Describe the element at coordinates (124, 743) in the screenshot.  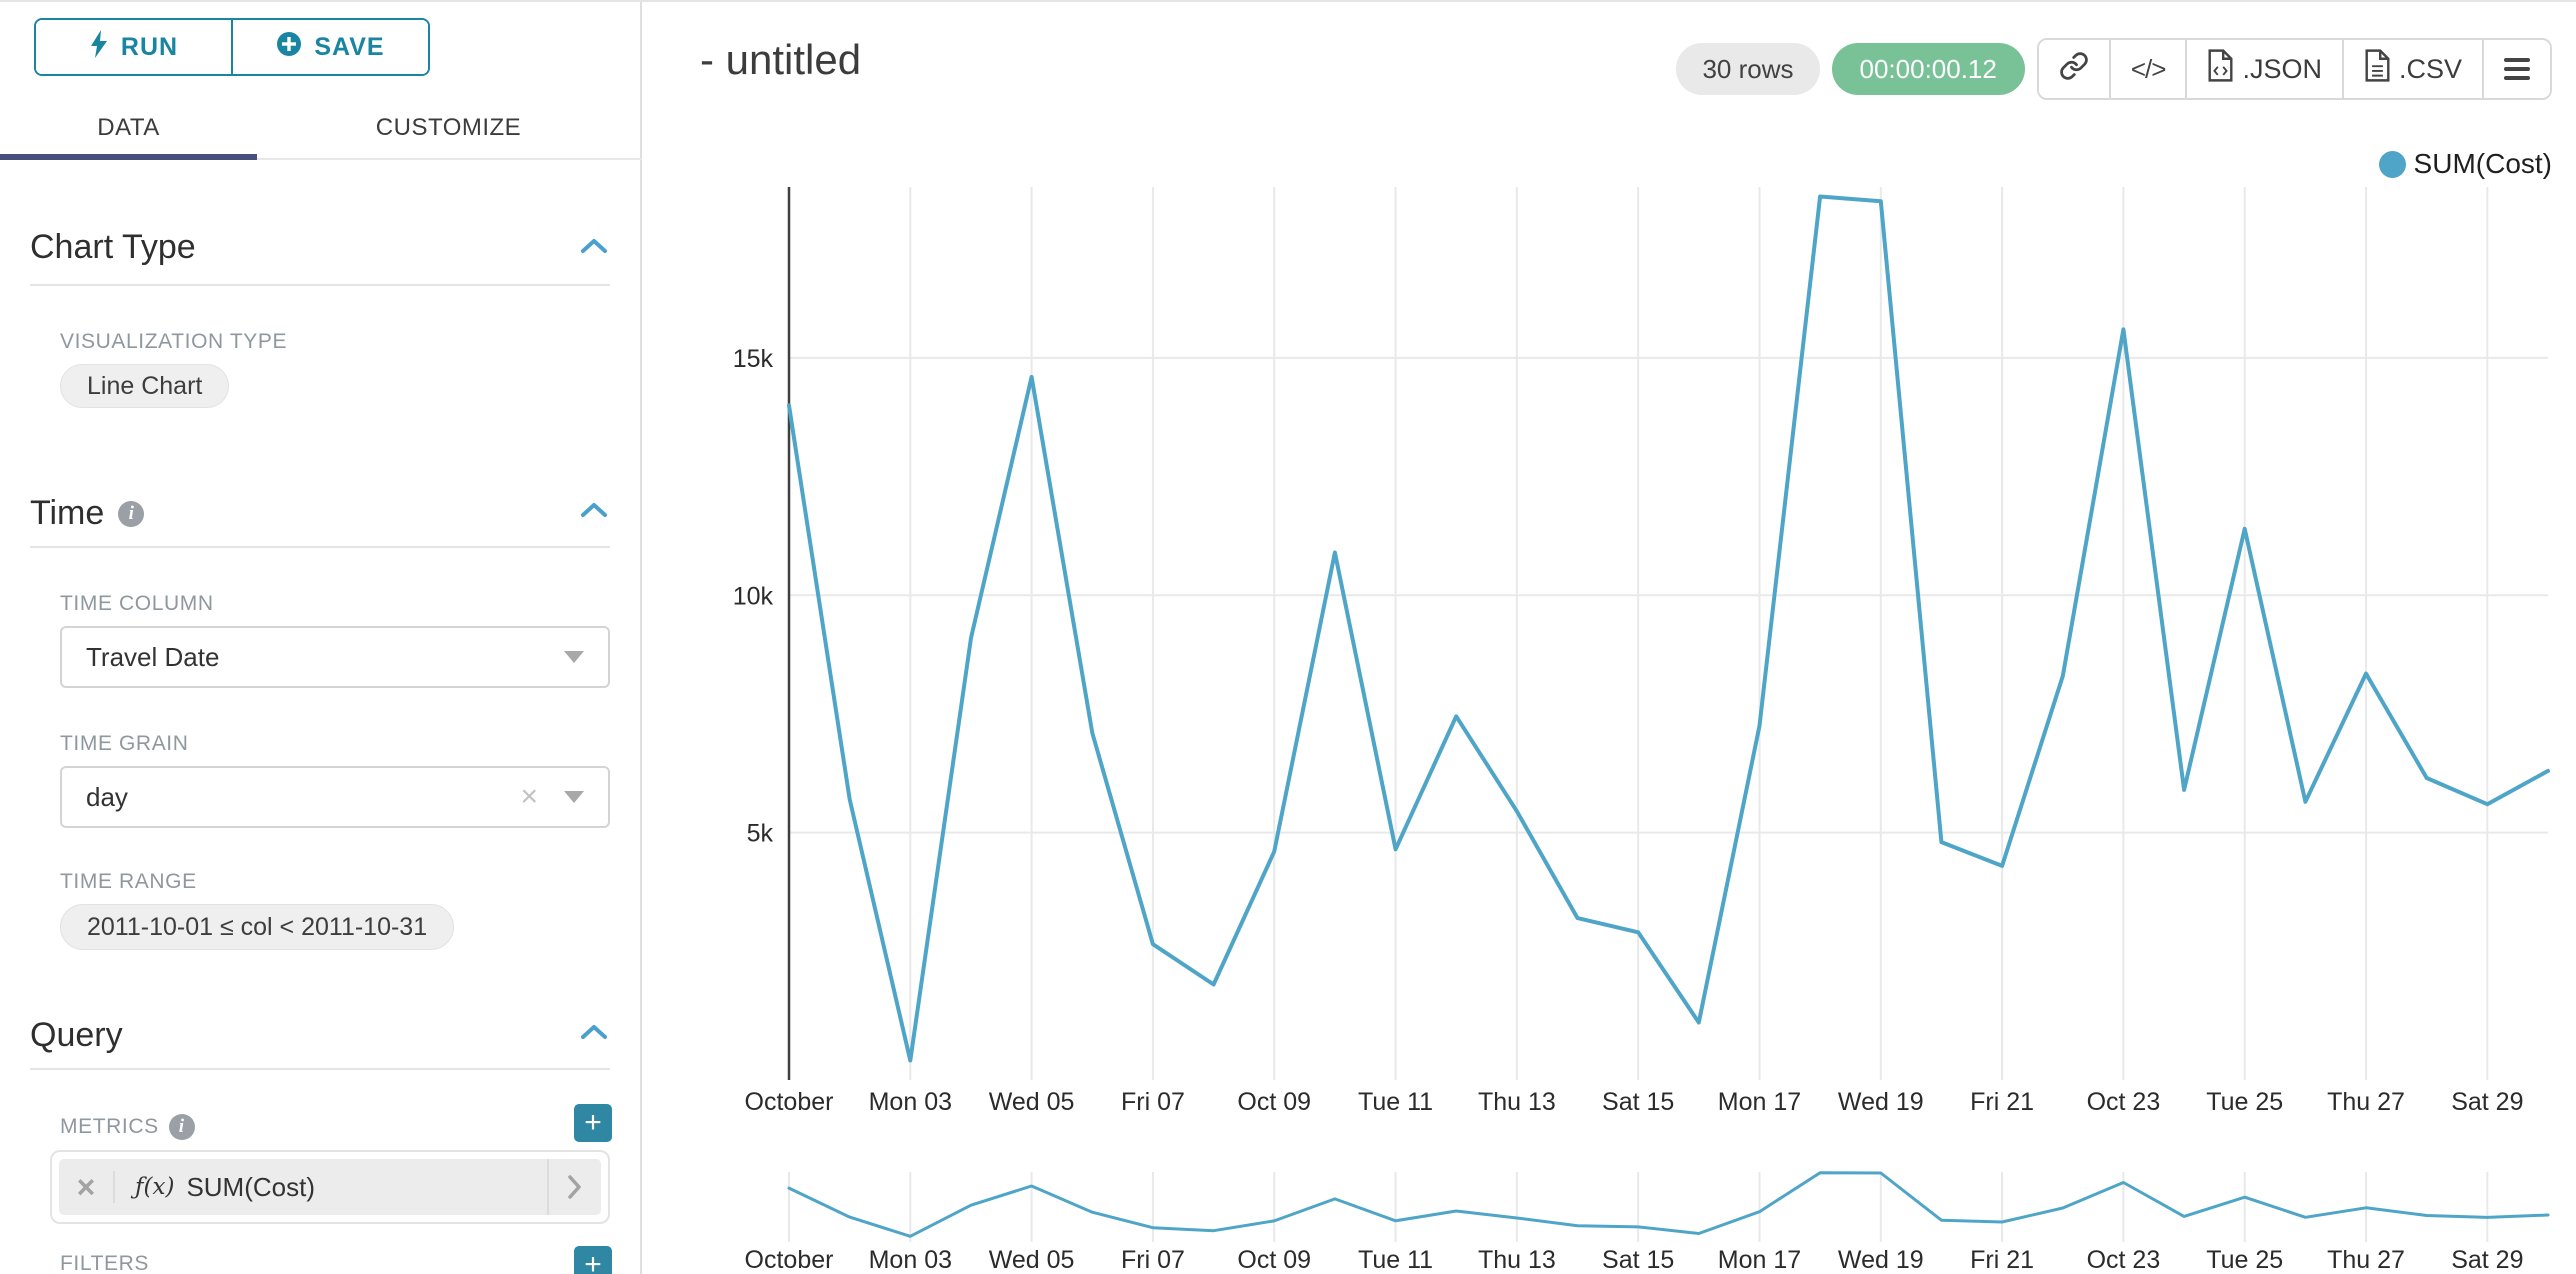
I see `time-grain-label: TIME GRAIN` at that location.